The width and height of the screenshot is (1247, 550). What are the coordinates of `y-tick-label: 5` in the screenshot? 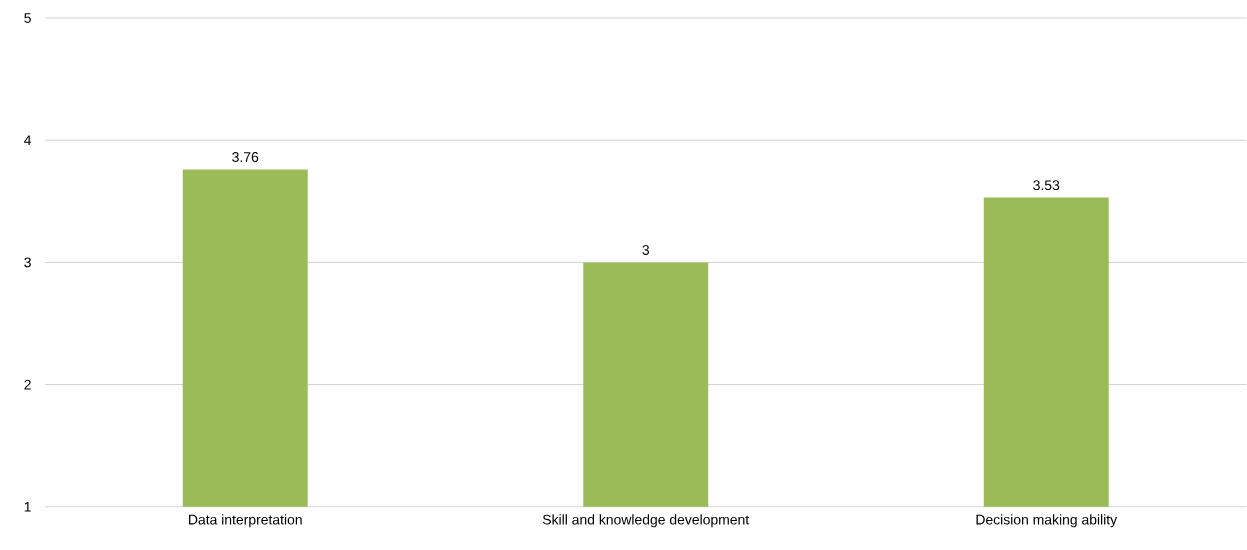 It's located at (27, 18).